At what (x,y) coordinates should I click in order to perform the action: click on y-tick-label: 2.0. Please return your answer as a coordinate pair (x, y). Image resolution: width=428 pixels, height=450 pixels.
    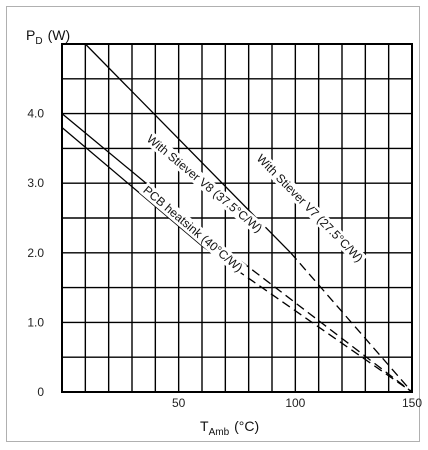
    Looking at the image, I should click on (35, 253).